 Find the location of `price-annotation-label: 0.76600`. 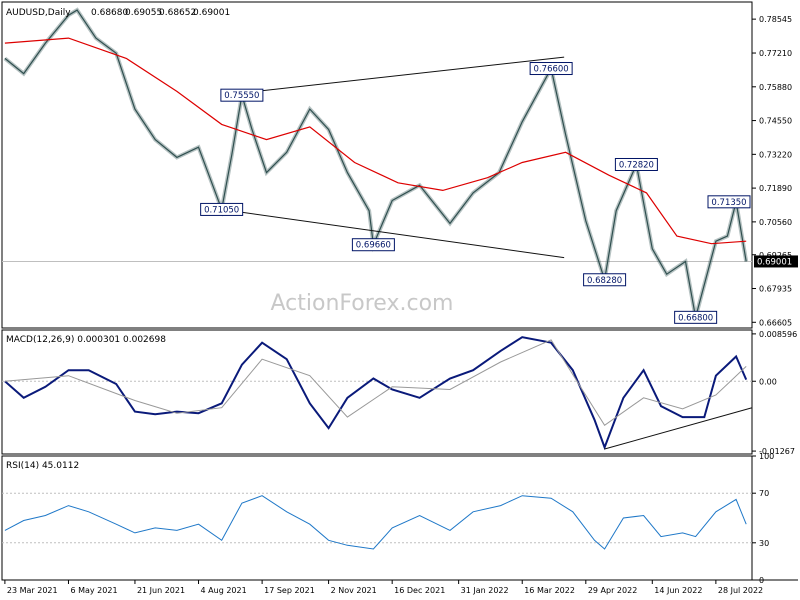

price-annotation-label: 0.76600 is located at coordinates (551, 70).